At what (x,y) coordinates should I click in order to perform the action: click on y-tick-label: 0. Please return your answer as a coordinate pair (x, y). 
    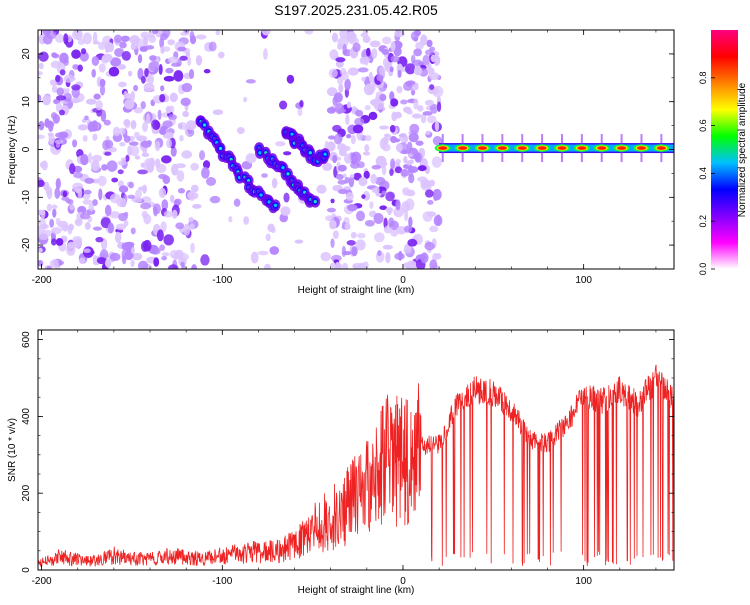
    Looking at the image, I should click on (26, 570).